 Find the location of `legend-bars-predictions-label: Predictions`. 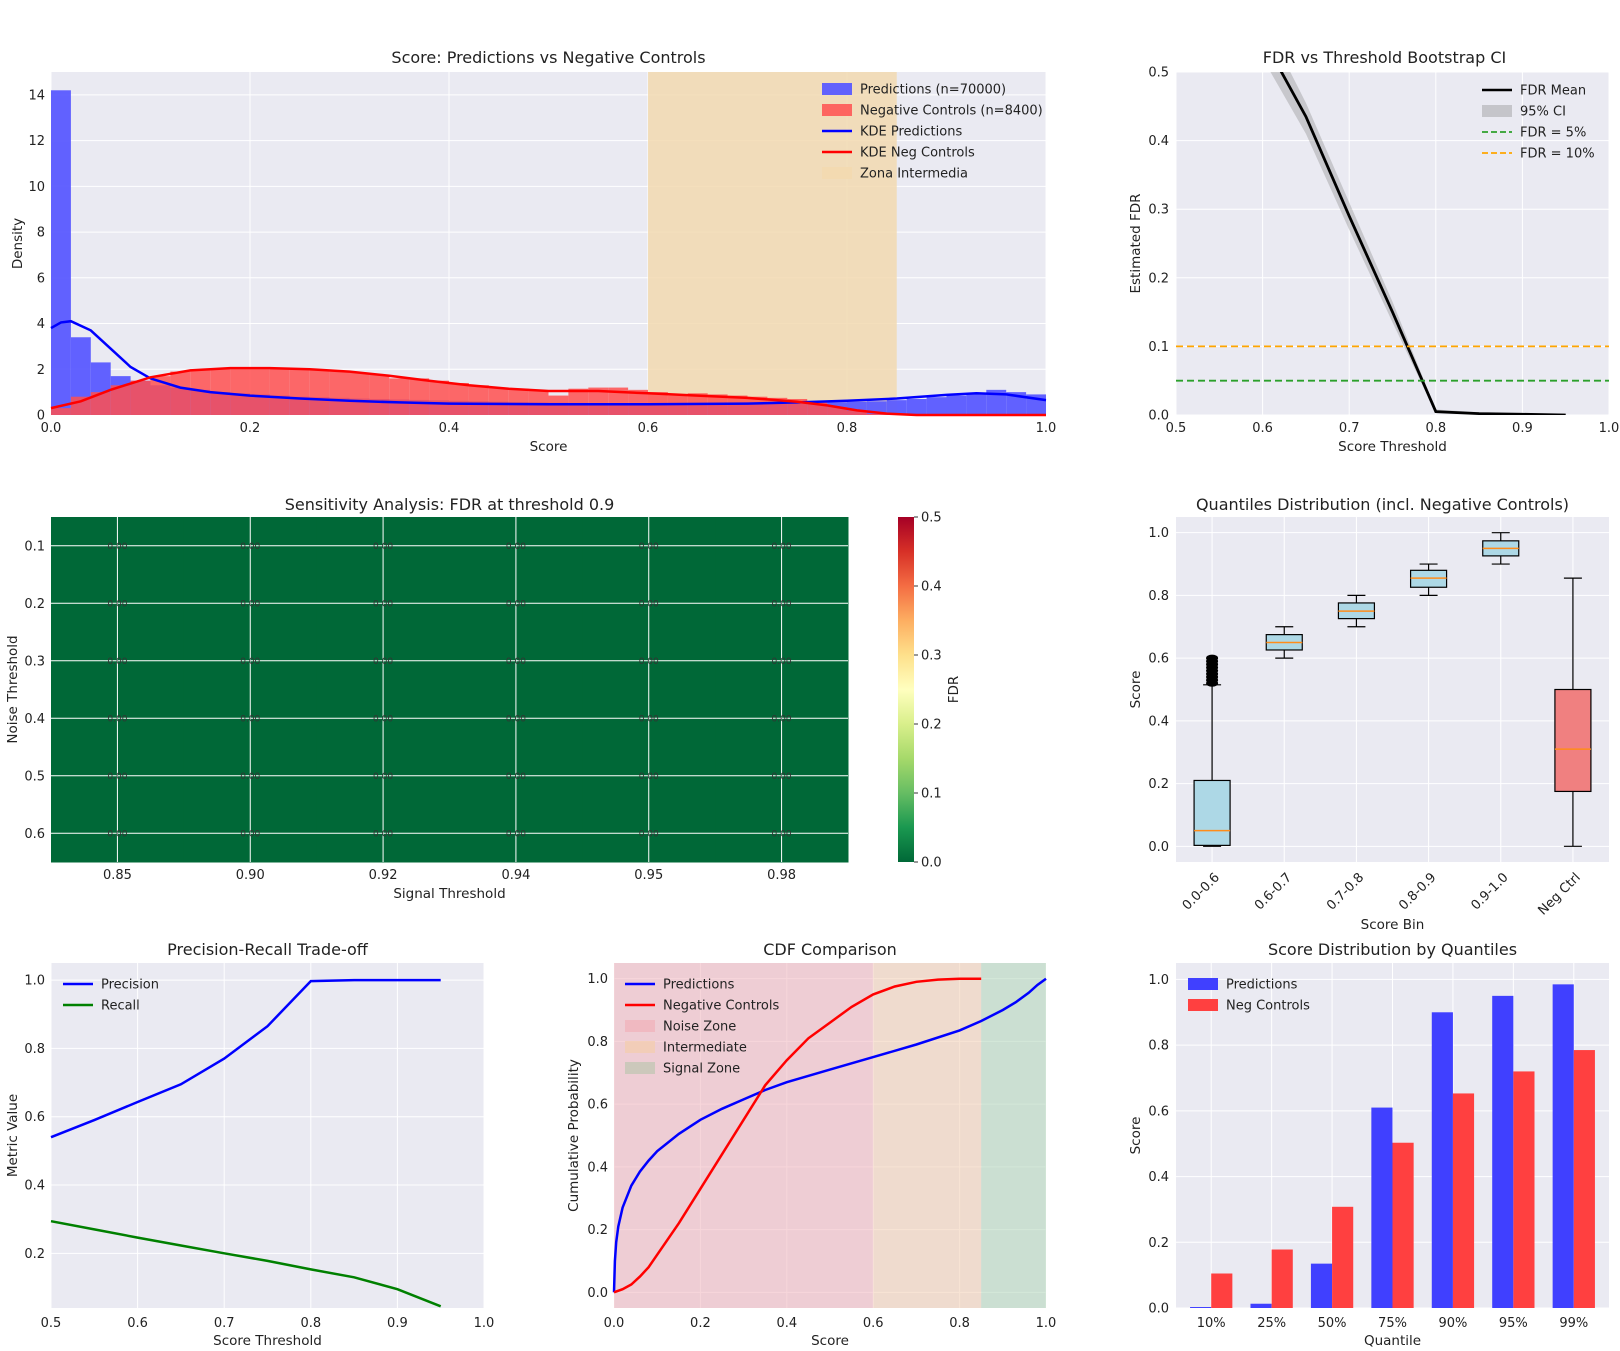

legend-bars-predictions-label: Predictions is located at coordinates (1262, 985).